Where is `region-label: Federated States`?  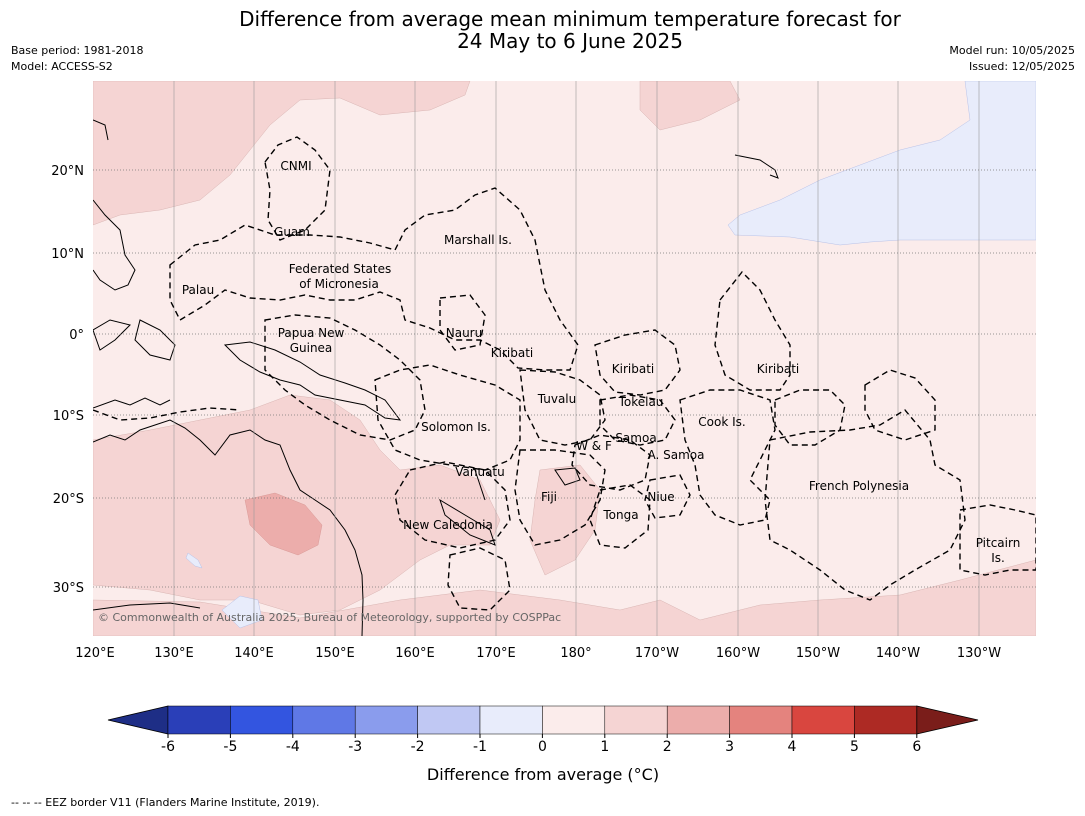
region-label: Federated States is located at coordinates (340, 269).